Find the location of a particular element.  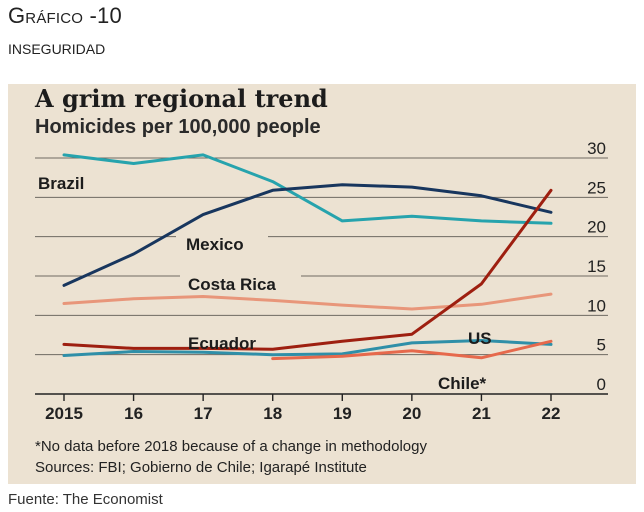

x-tick-label: 2015 is located at coordinates (64, 413).